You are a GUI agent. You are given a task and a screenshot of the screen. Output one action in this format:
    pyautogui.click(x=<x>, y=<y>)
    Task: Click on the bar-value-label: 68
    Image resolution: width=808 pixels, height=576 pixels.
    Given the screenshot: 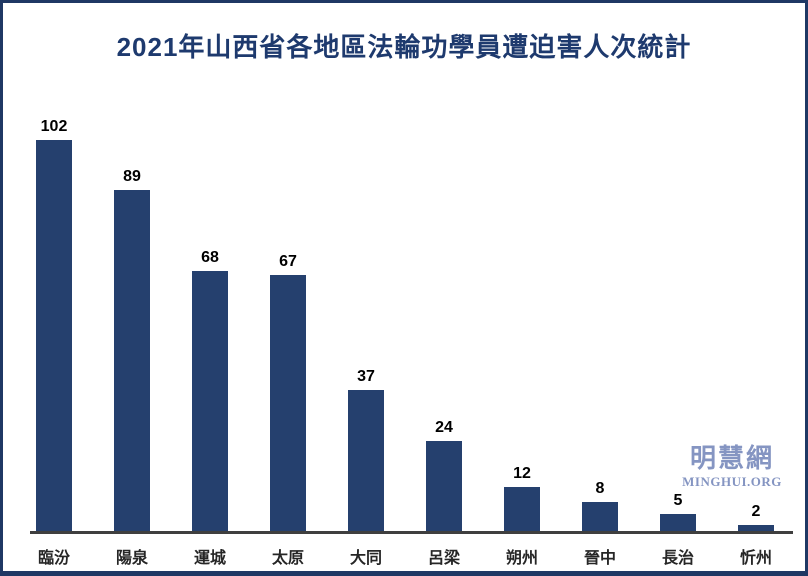 What is the action you would take?
    pyautogui.click(x=210, y=257)
    